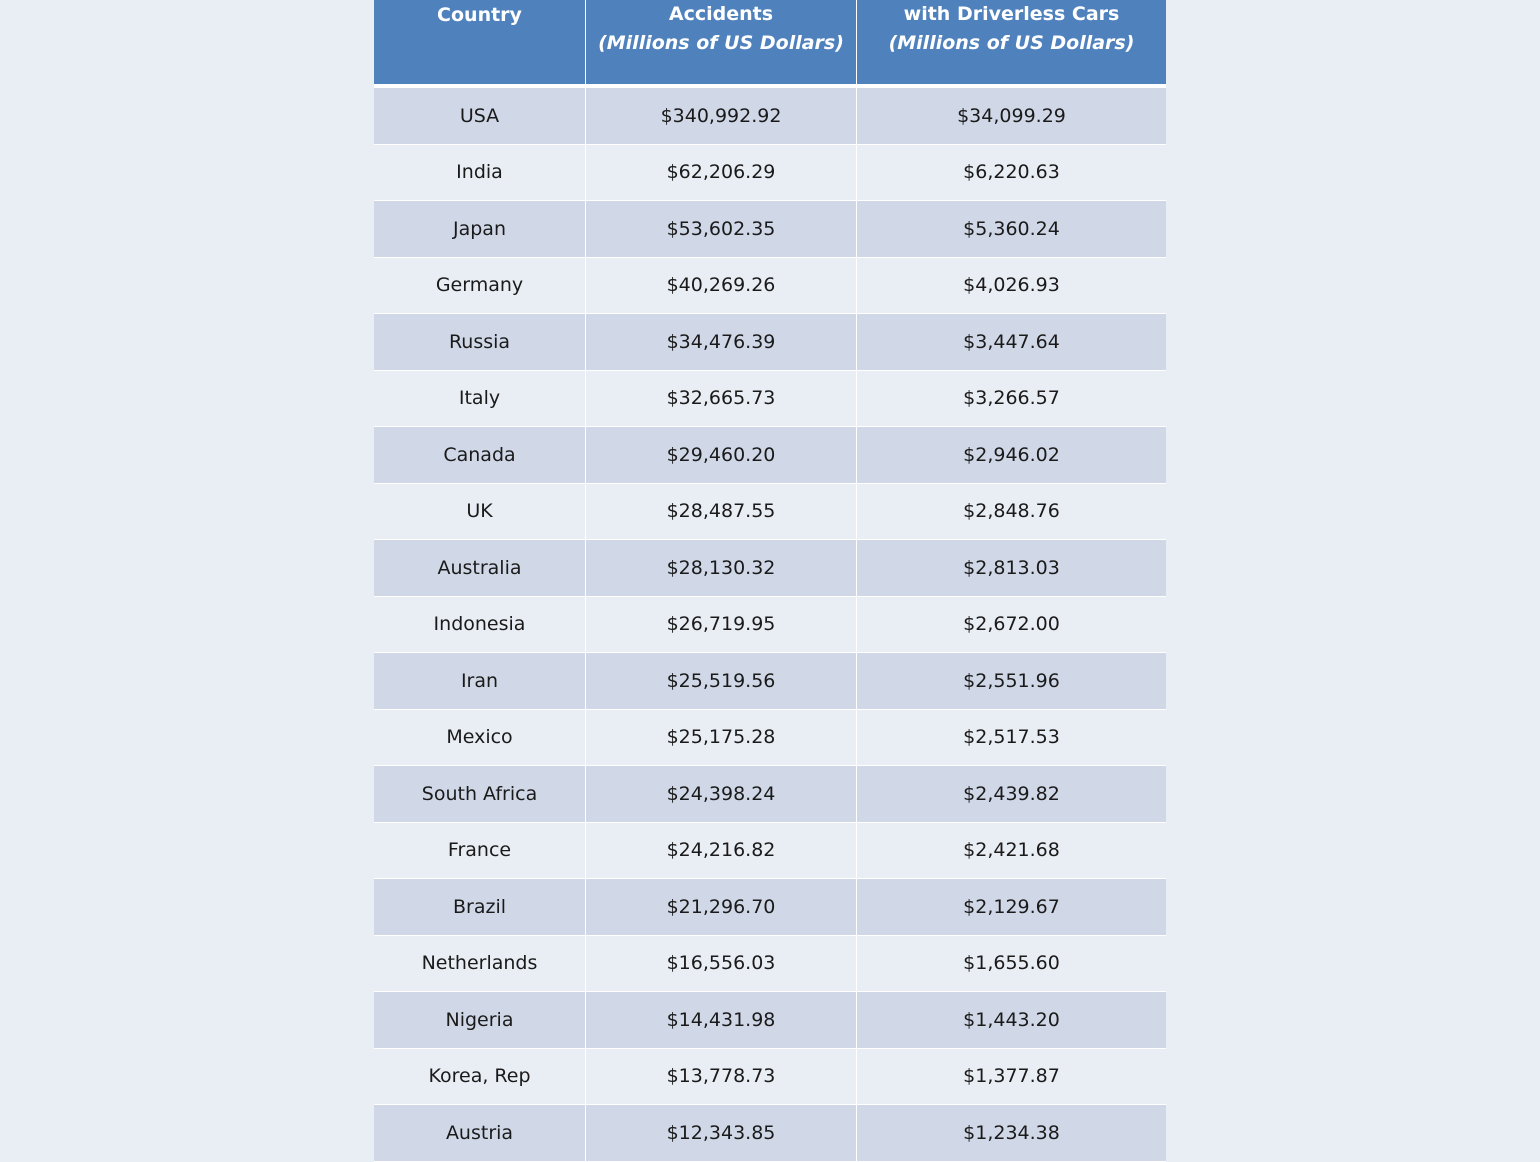 The image size is (1540, 1162). What do you see at coordinates (1011, 680) in the screenshot?
I see `driverless-cost-cell: $2,551.96` at bounding box center [1011, 680].